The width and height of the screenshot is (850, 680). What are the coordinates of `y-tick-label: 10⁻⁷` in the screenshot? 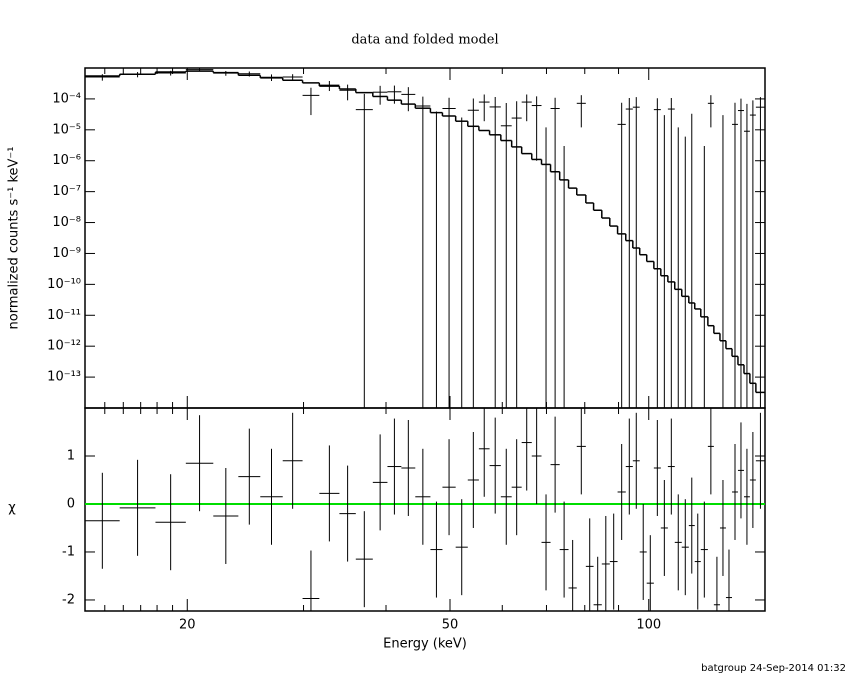 It's located at (66, 191).